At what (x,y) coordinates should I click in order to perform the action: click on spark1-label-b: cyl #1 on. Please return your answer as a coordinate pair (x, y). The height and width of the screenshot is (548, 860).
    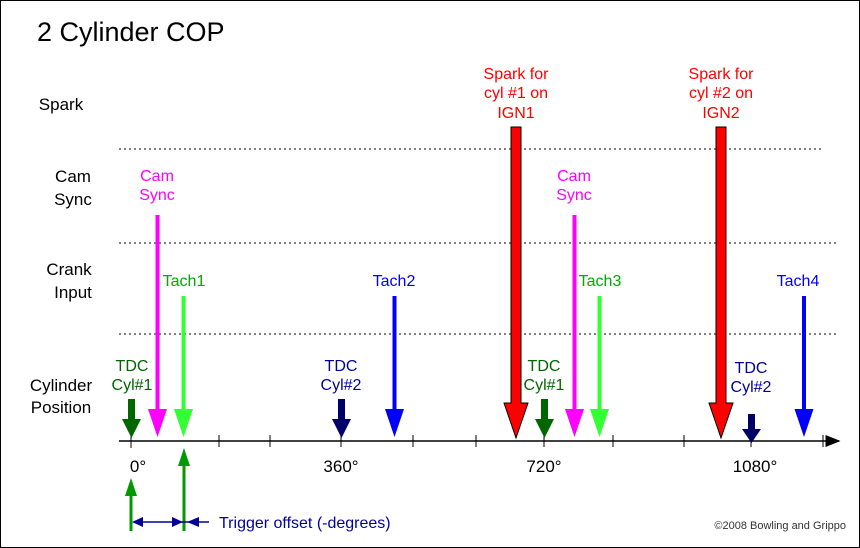
    Looking at the image, I should click on (516, 93).